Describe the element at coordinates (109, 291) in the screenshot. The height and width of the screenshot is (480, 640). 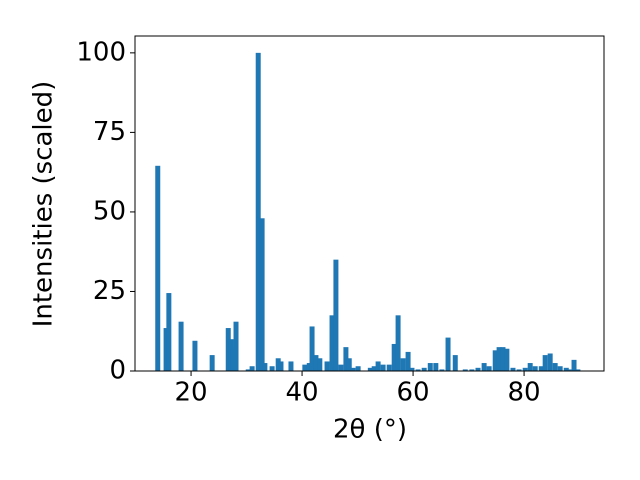
I see `y-tick-label: 25` at that location.